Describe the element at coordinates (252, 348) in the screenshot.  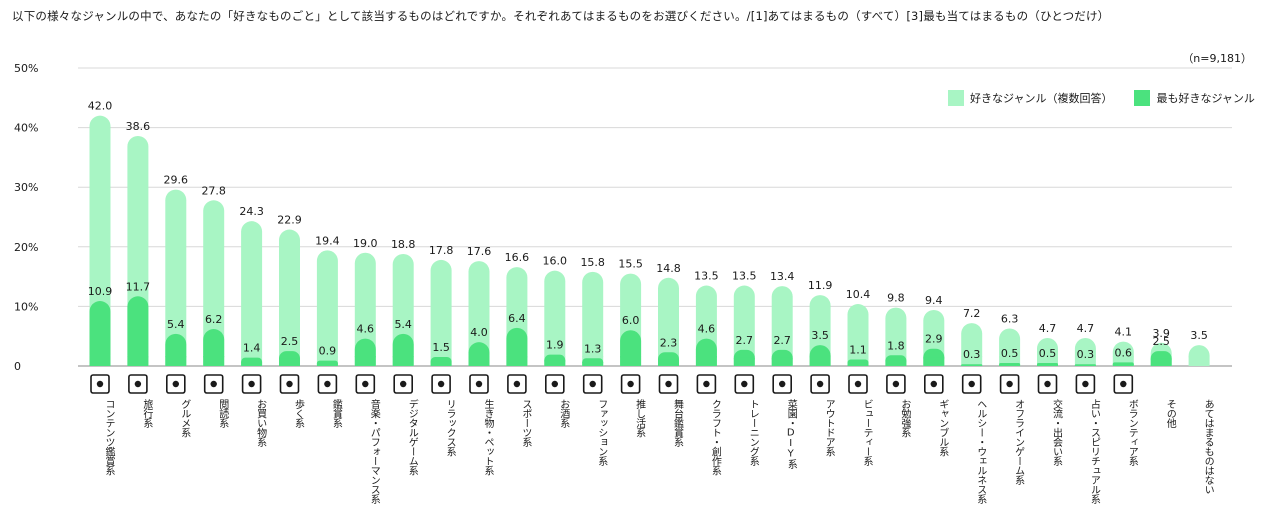
I see `data-label-top: 1.4` at that location.